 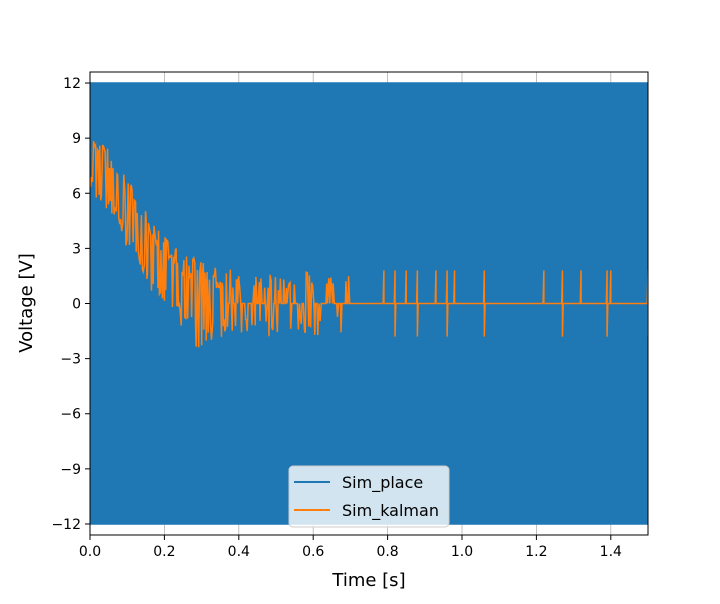 What do you see at coordinates (164, 552) in the screenshot?
I see `x-tick-label: 0.2` at bounding box center [164, 552].